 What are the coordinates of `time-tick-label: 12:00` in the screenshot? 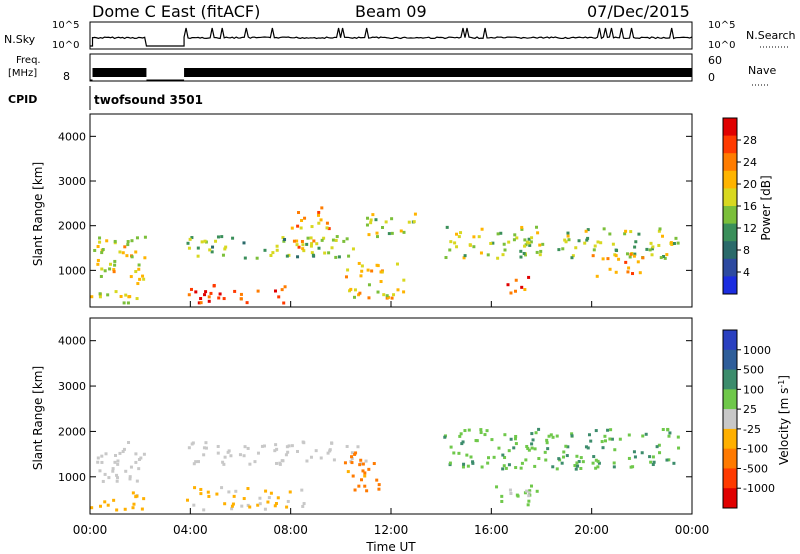 It's located at (391, 530).